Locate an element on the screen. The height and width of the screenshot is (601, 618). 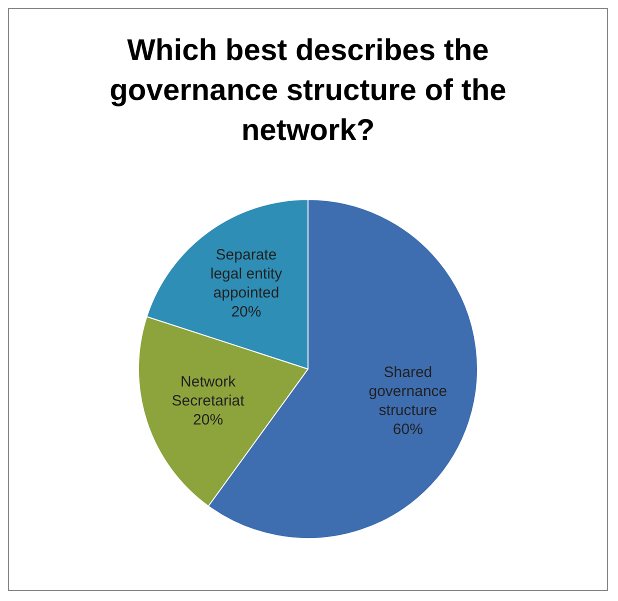
slice-label: Shared governance structure is located at coordinates (408, 392).